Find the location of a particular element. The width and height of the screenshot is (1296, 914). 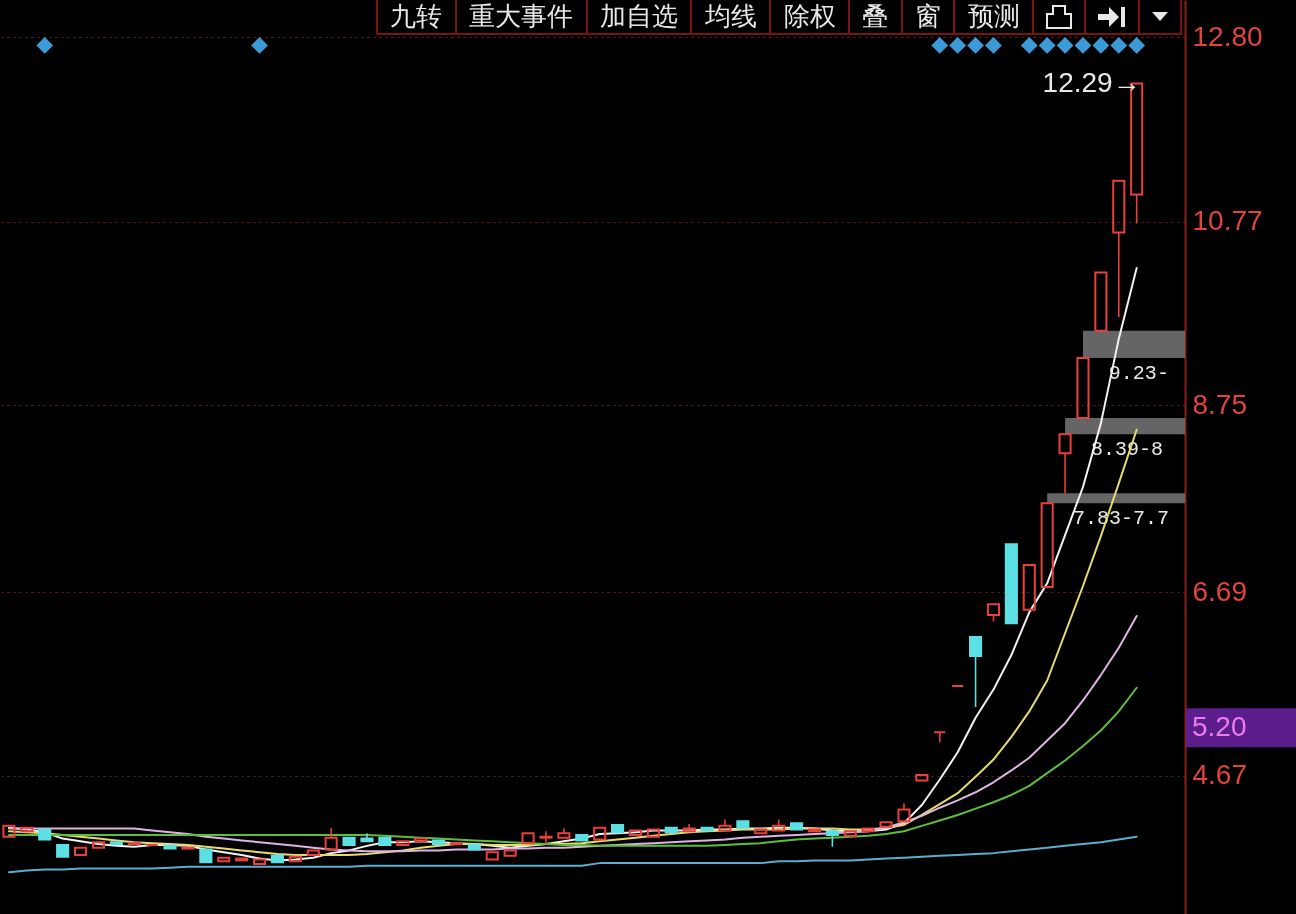

annotation: 均线 is located at coordinates (732, 16).